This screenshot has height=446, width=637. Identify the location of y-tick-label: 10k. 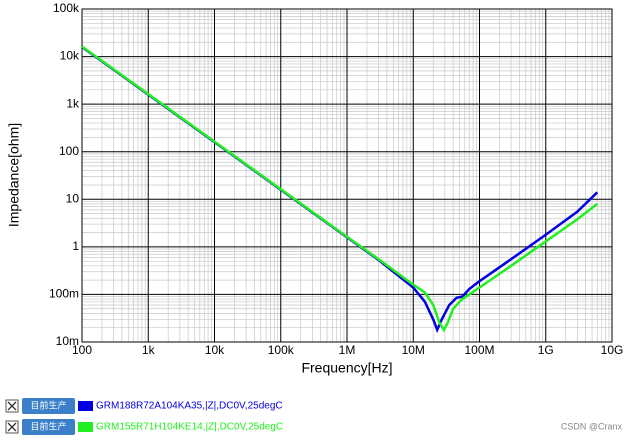
(70, 56).